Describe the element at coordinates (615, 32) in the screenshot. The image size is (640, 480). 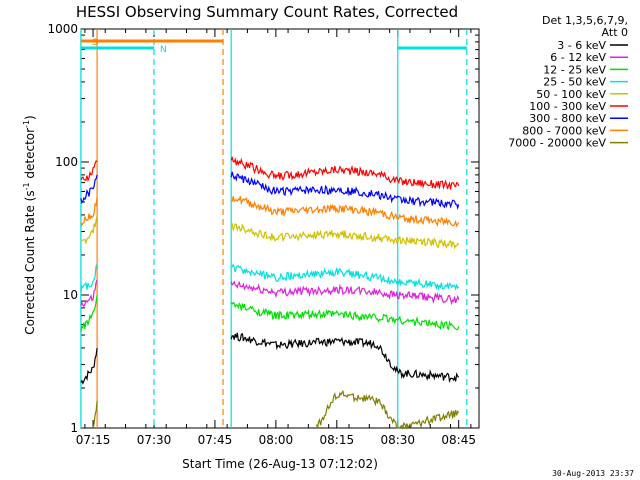
I see `legend-header: Att 0` at that location.